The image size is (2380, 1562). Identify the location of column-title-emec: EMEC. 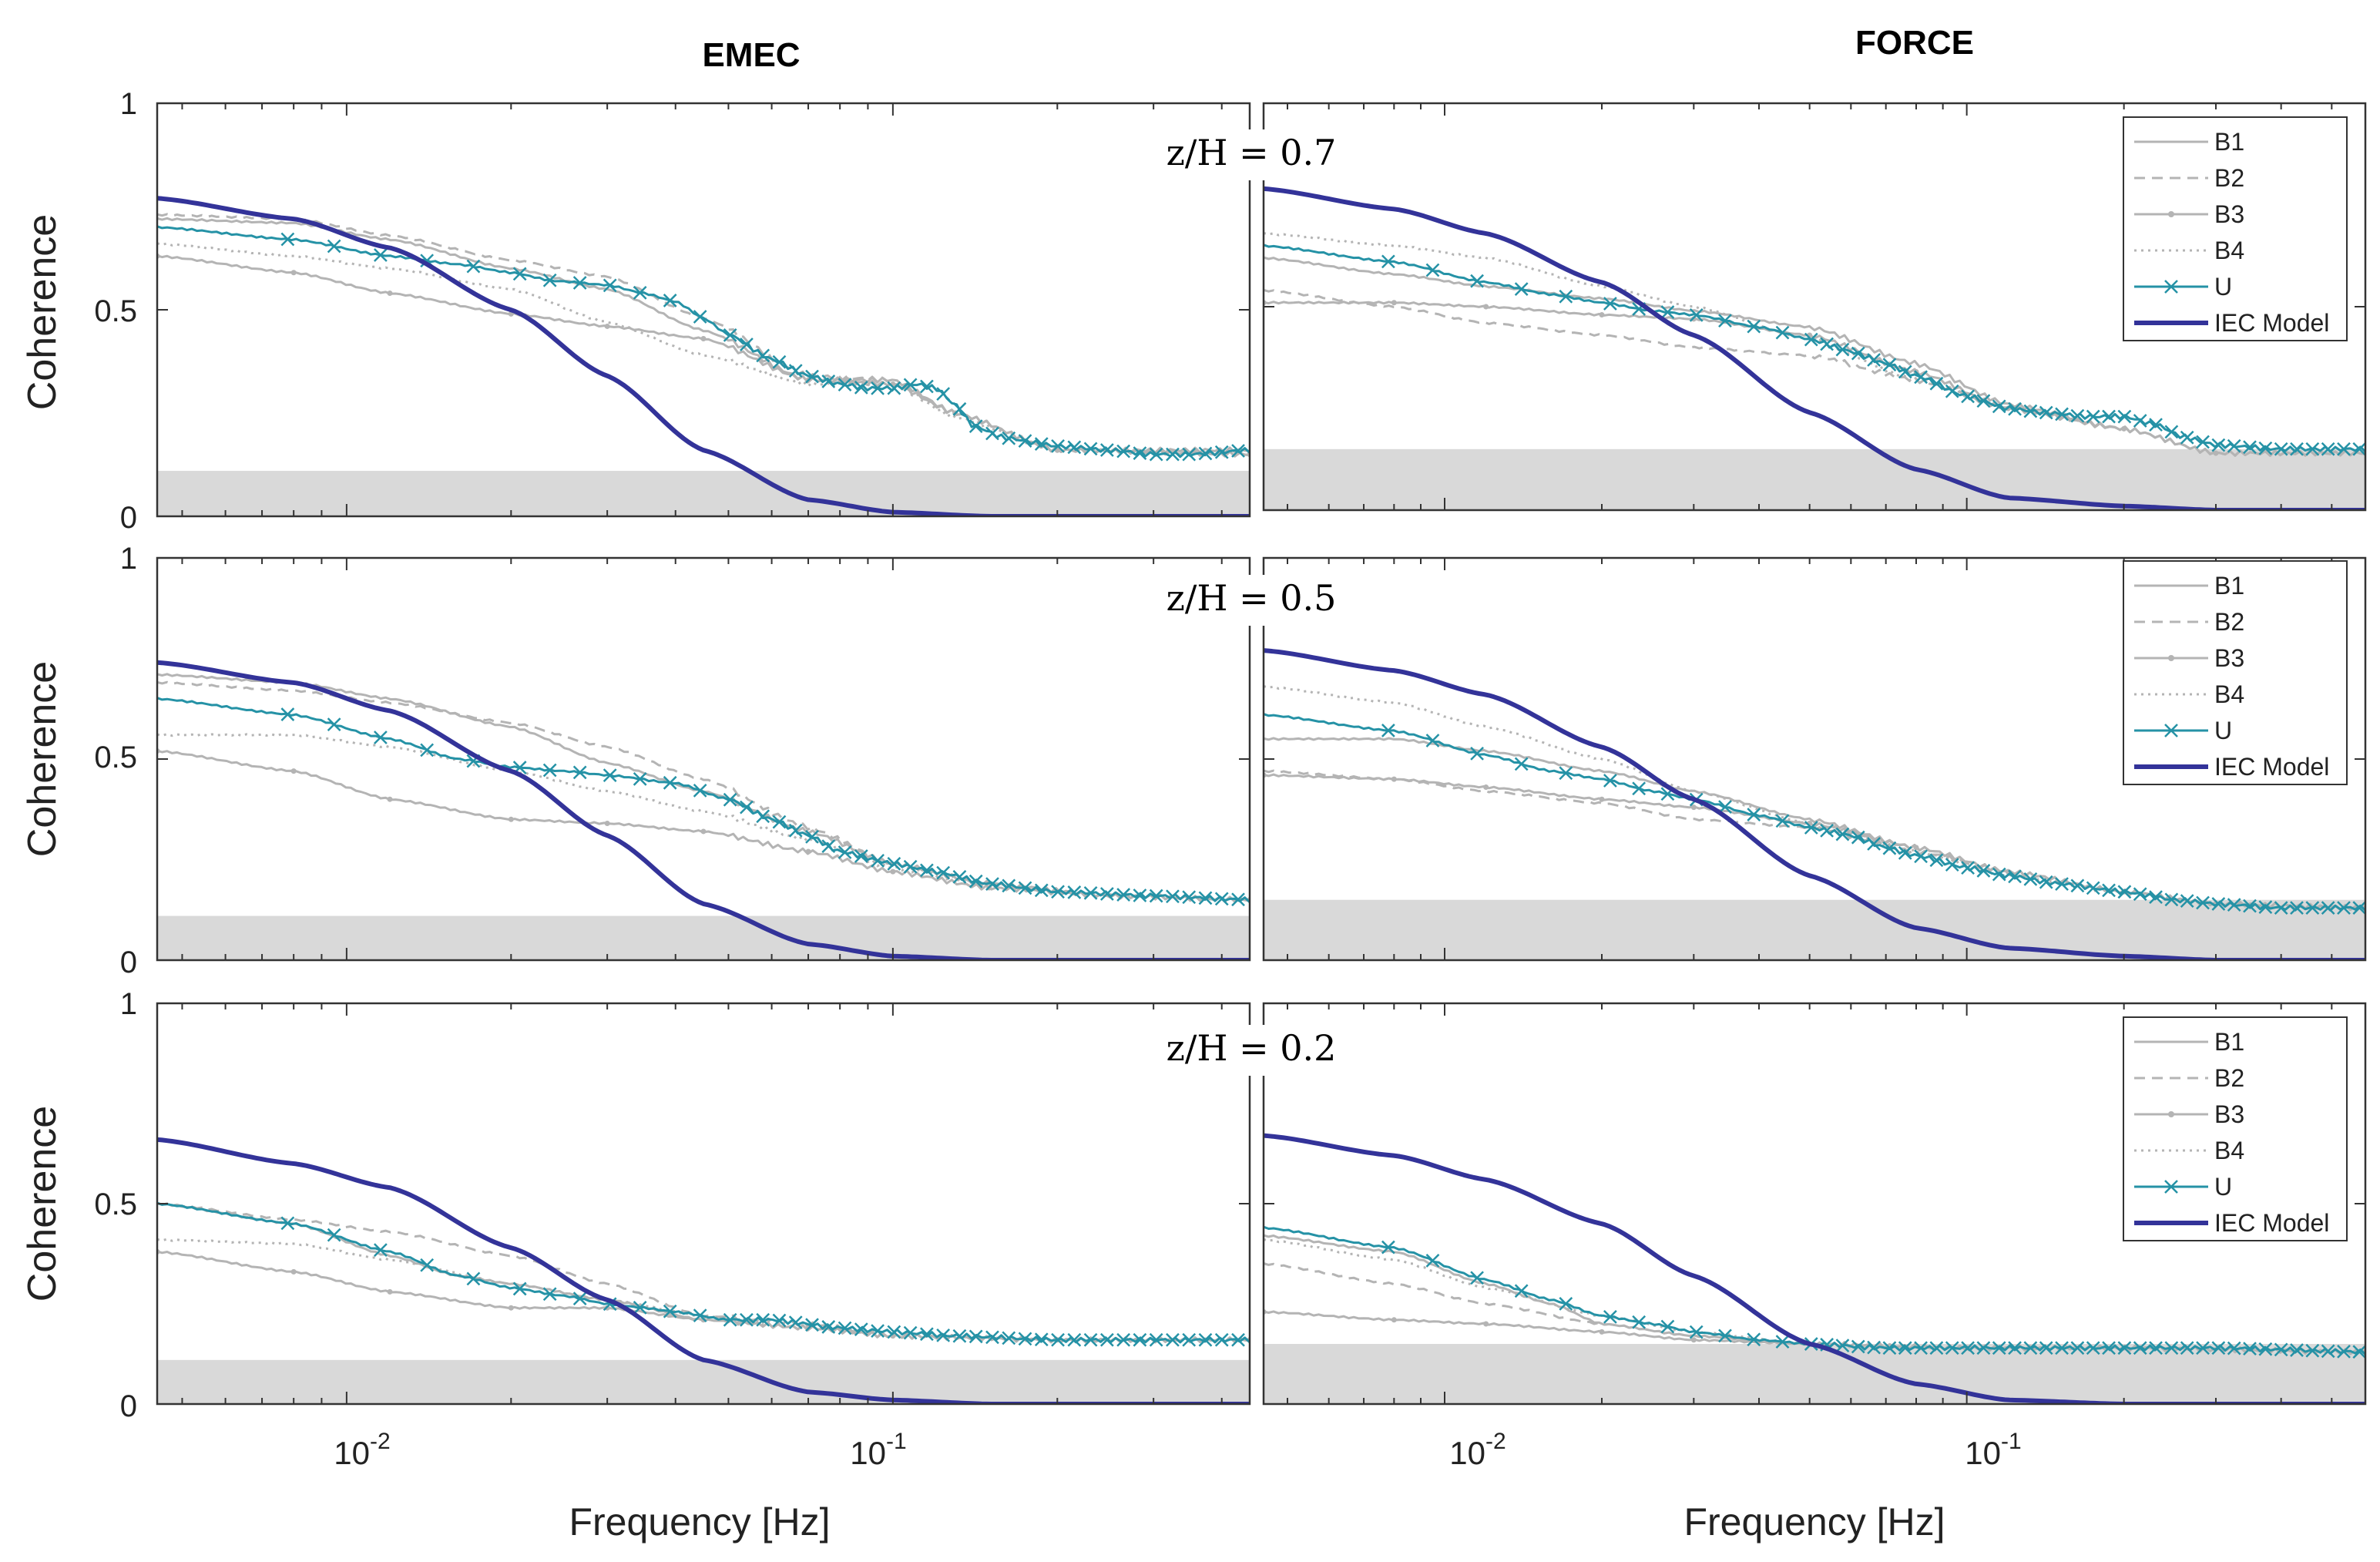
(751, 55).